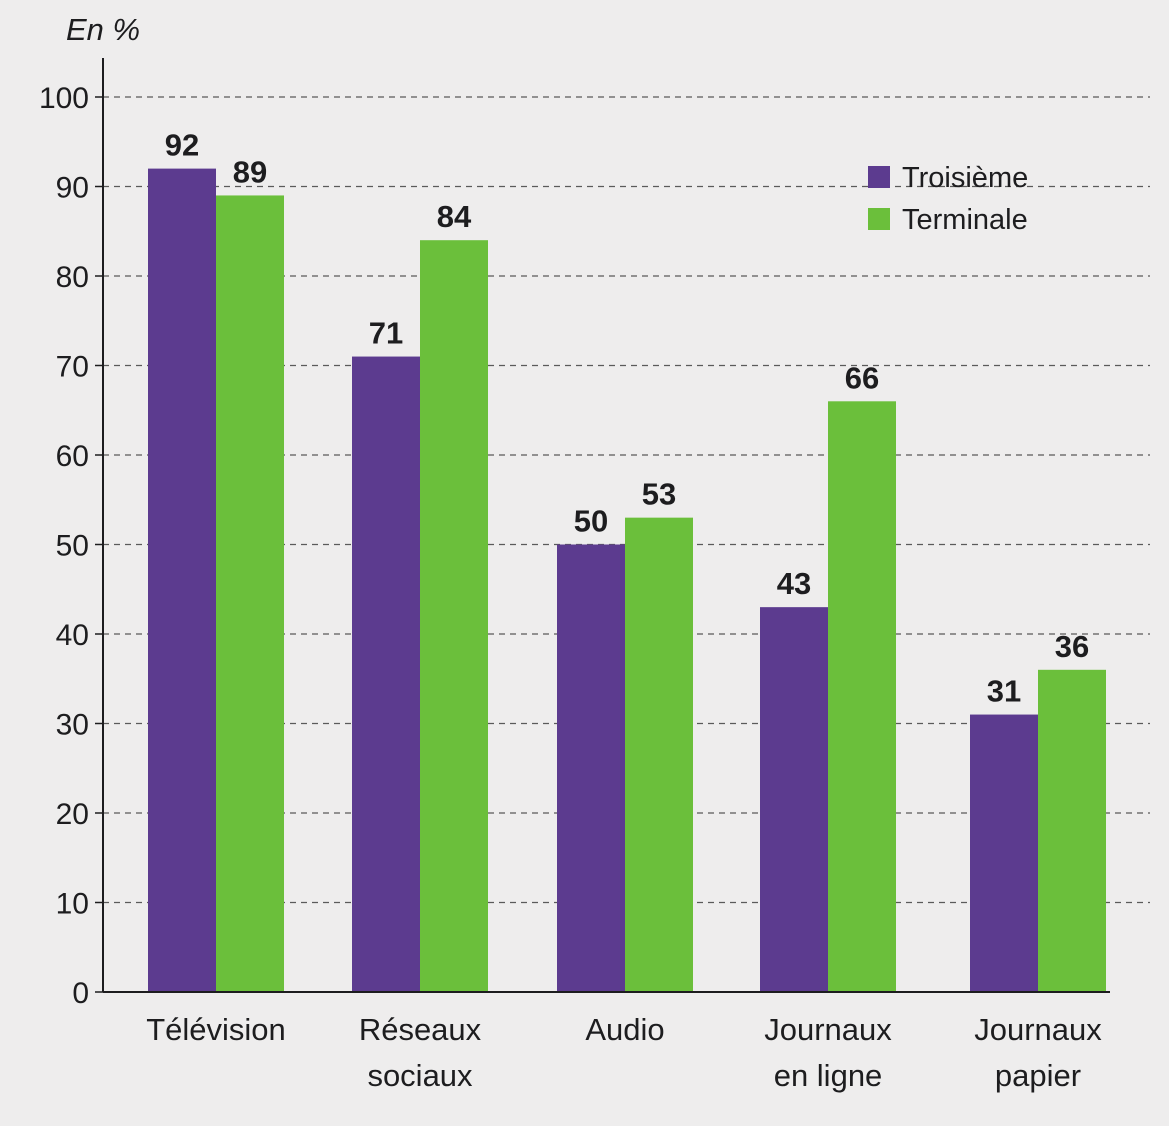 The height and width of the screenshot is (1126, 1169). Describe the element at coordinates (862, 377) in the screenshot. I see `data-label: 66` at that location.